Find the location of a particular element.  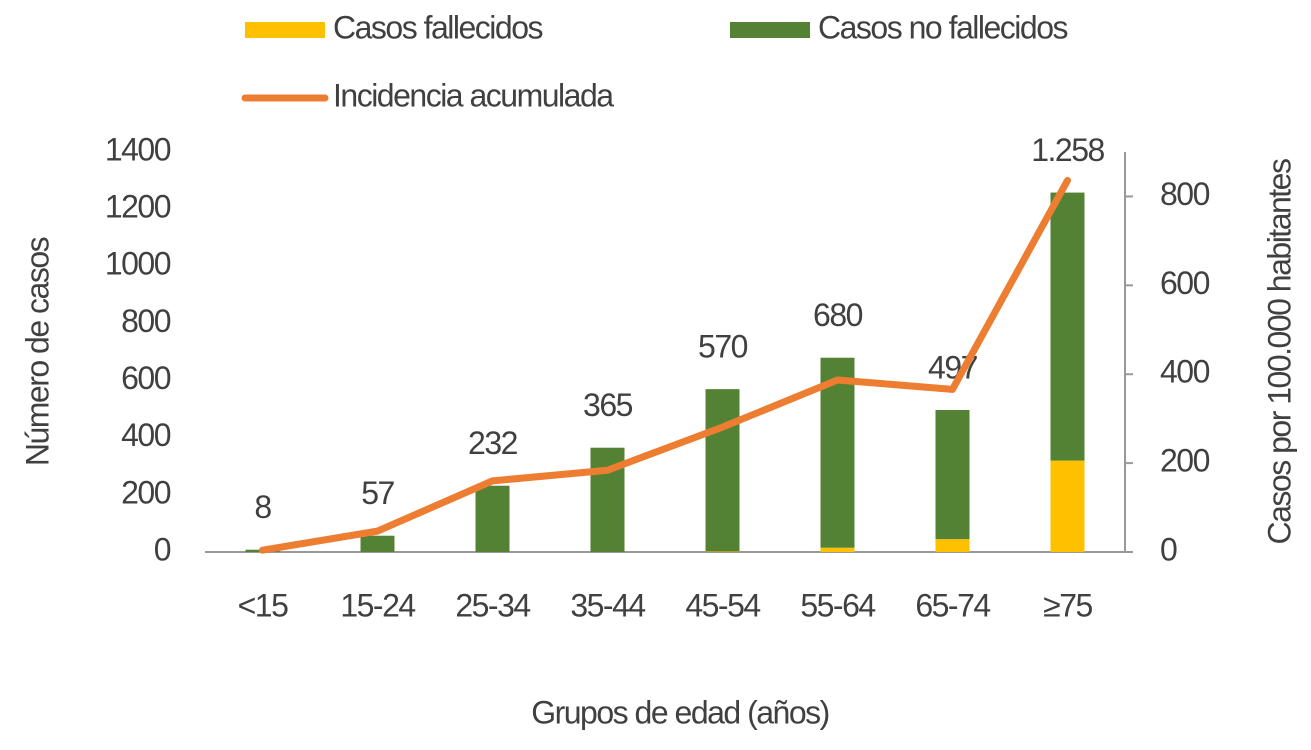

y2-tick-label: 0 is located at coordinates (1168, 549).